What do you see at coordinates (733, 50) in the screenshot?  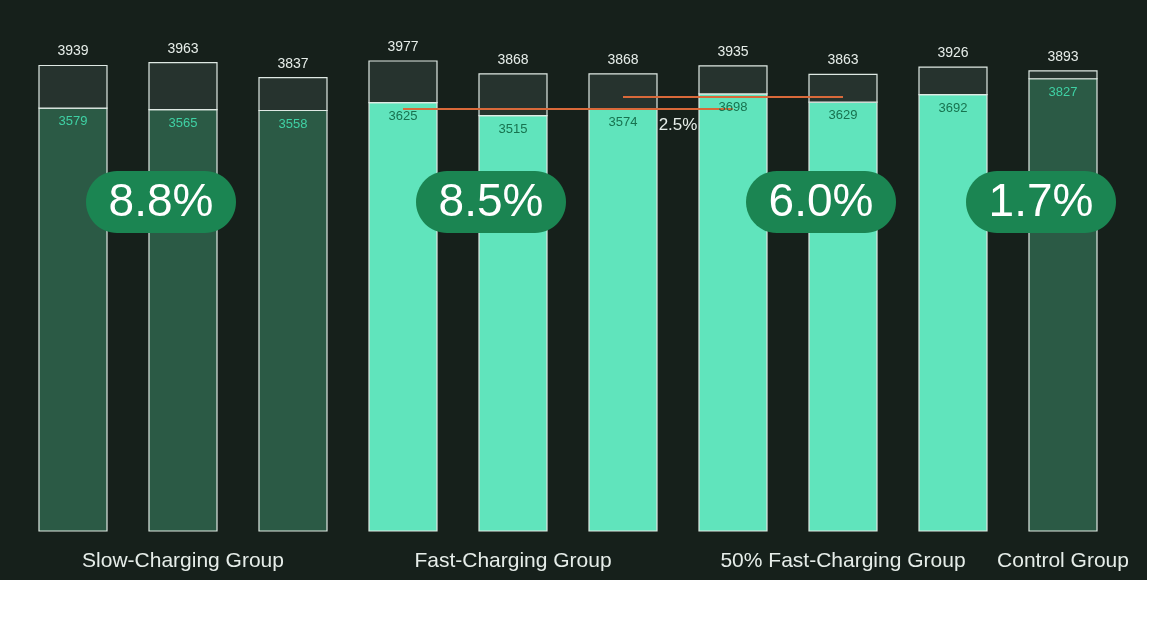 I see `total-label: 3935` at bounding box center [733, 50].